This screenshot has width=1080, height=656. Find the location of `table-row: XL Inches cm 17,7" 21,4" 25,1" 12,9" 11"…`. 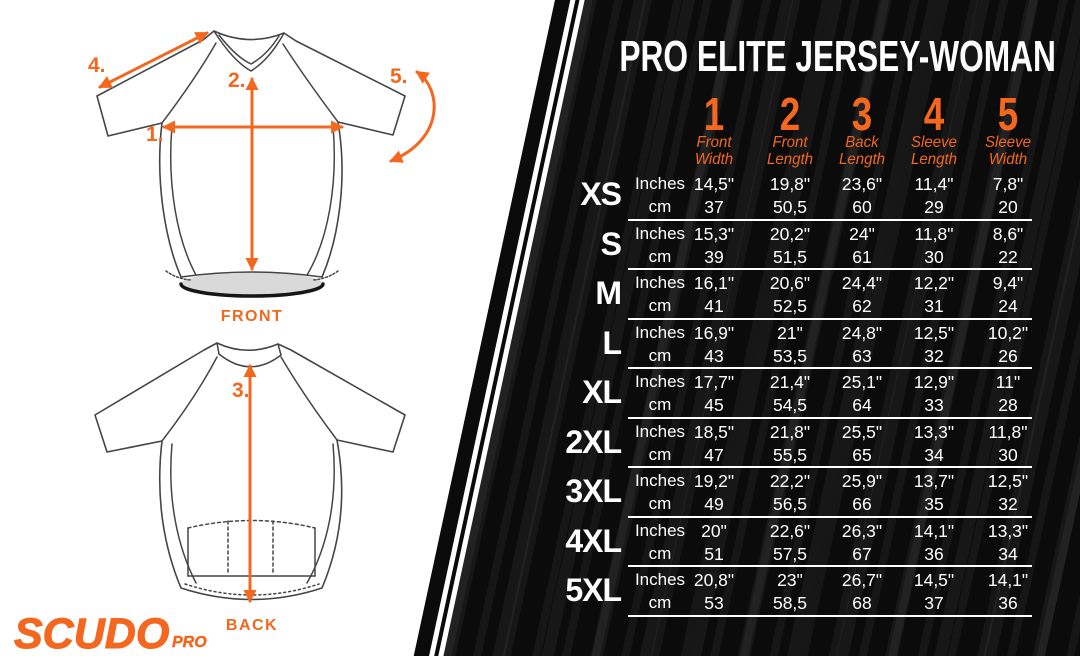

table-row: XL Inches cm 17,7" 21,4" 25,1" 12,9" 11"… is located at coordinates (812, 394).